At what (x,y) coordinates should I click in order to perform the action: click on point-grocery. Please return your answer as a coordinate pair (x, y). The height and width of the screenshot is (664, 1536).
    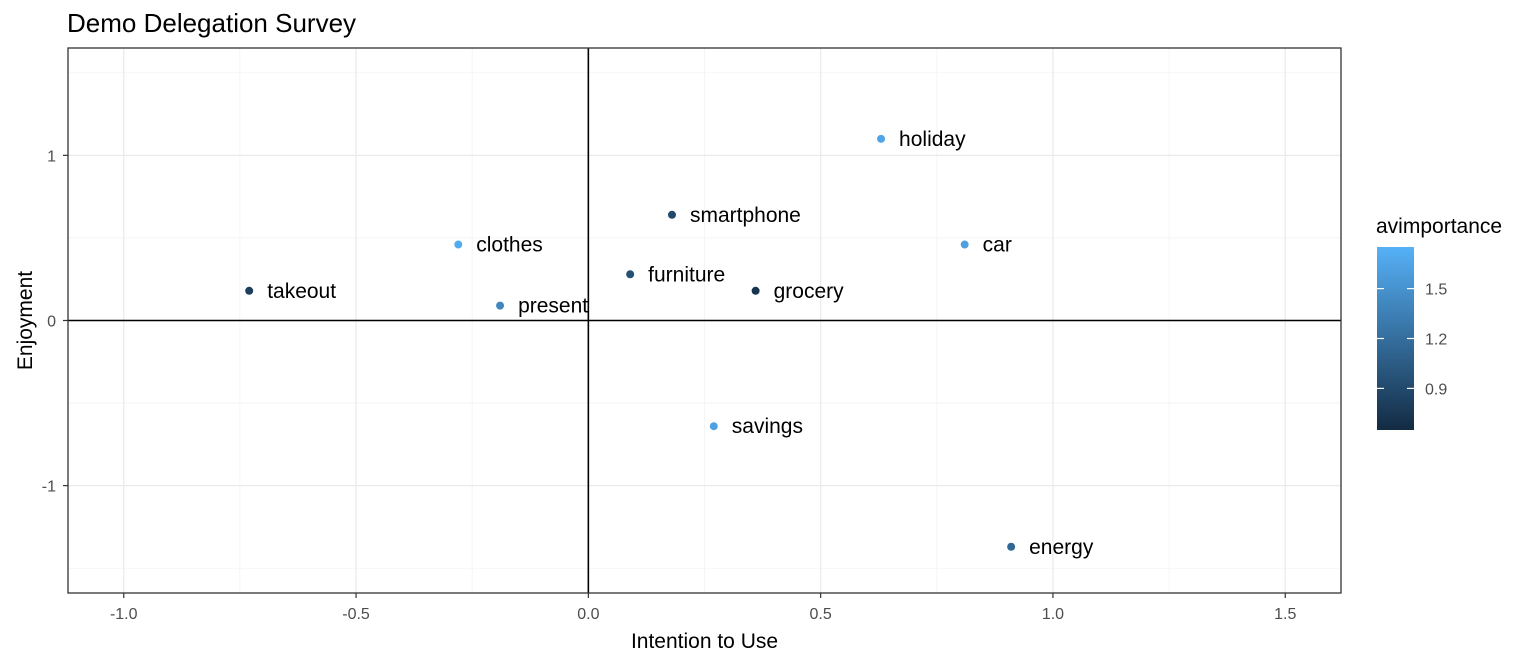
    Looking at the image, I should click on (755, 290).